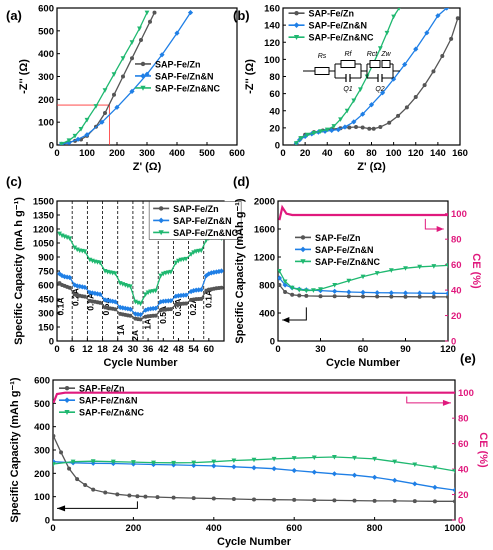  What do you see at coordinates (51, 342) in the screenshot?
I see `y-tick-label: 0` at bounding box center [51, 342].